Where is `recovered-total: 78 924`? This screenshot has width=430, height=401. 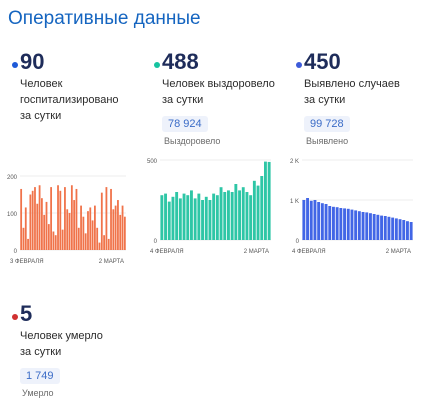 recovered-total: 78 924 is located at coordinates (185, 124).